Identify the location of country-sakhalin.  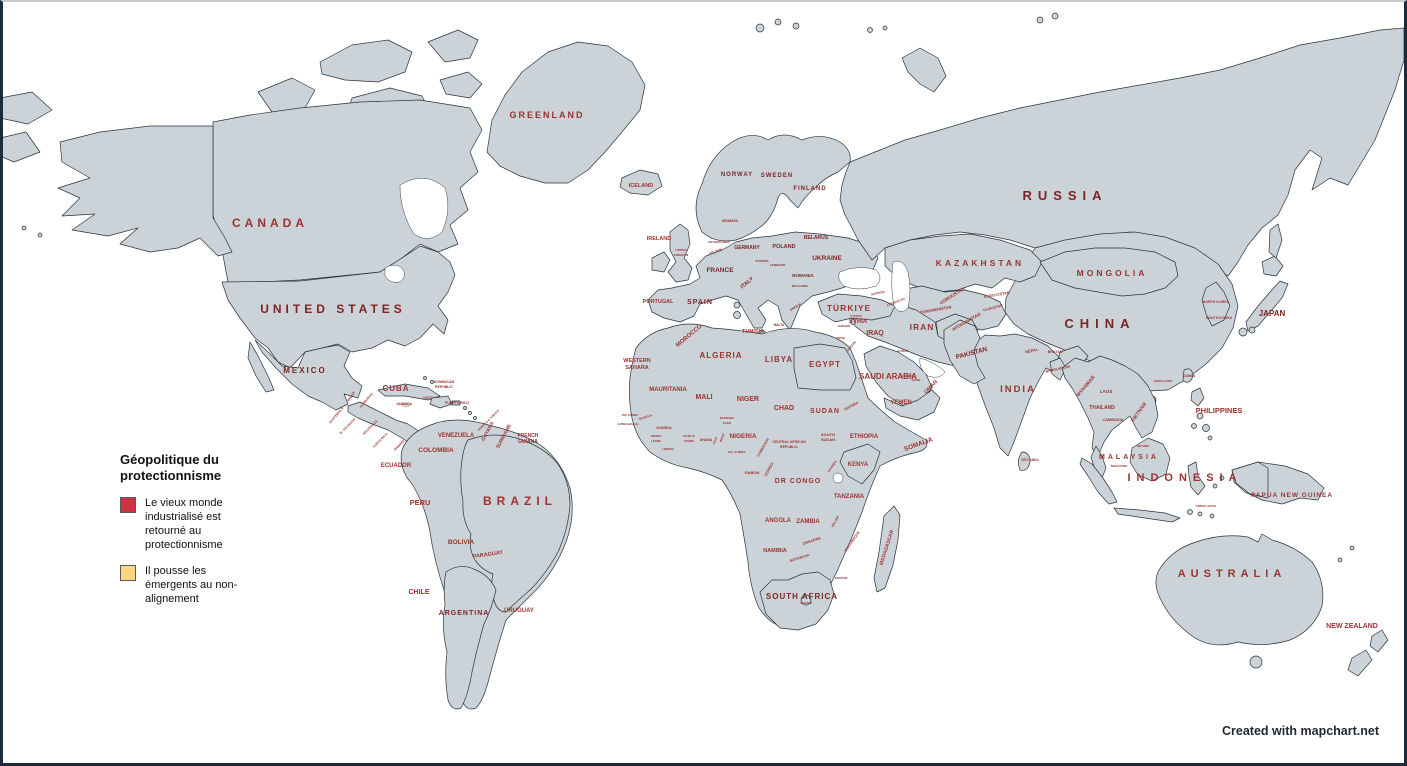
(1275, 241).